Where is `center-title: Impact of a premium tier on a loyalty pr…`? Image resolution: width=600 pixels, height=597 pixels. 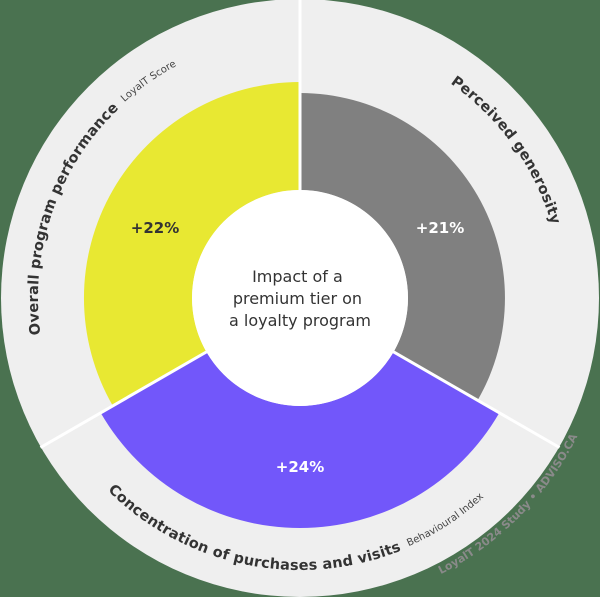 center-title: Impact of a premium tier on a loyalty pr… is located at coordinates (300, 298).